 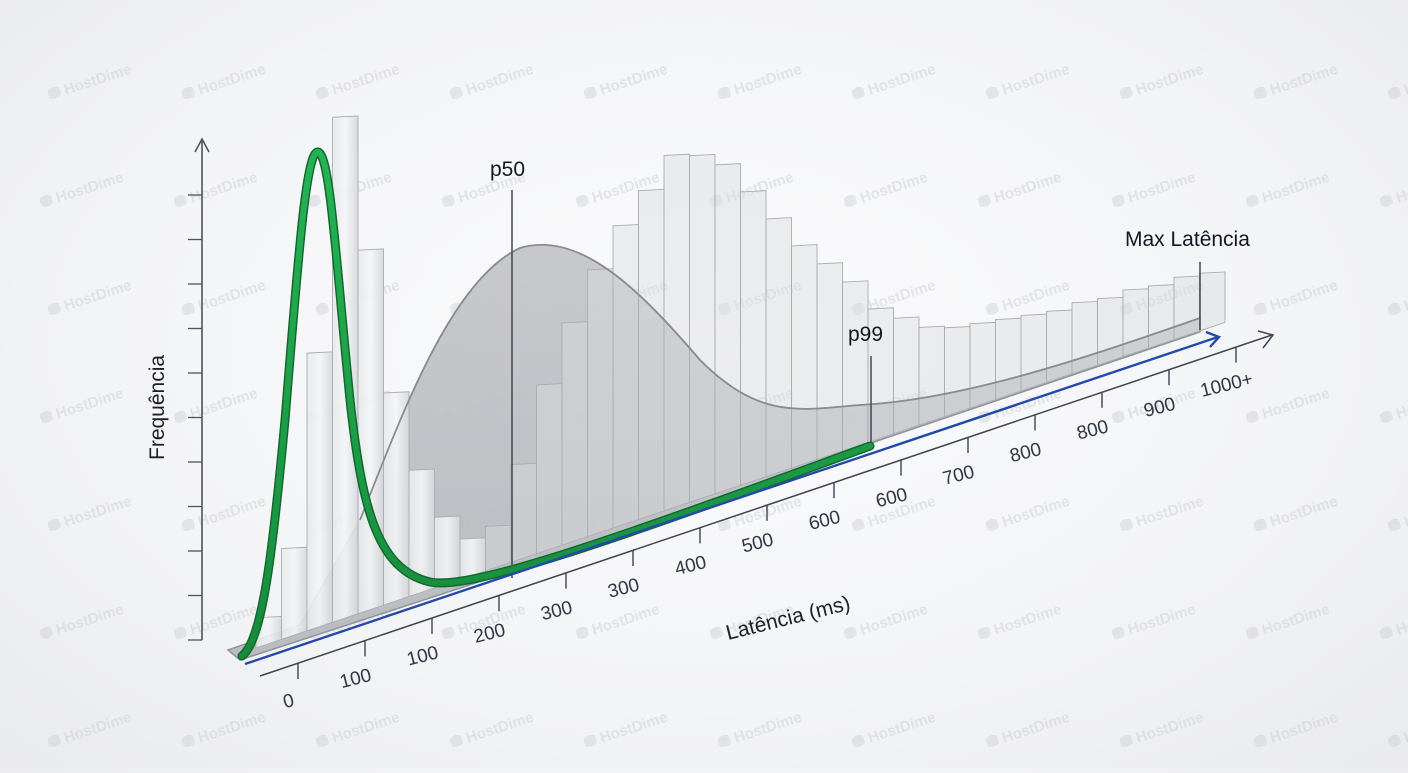 What do you see at coordinates (507, 169) in the screenshot?
I see `p50-label: p50` at bounding box center [507, 169].